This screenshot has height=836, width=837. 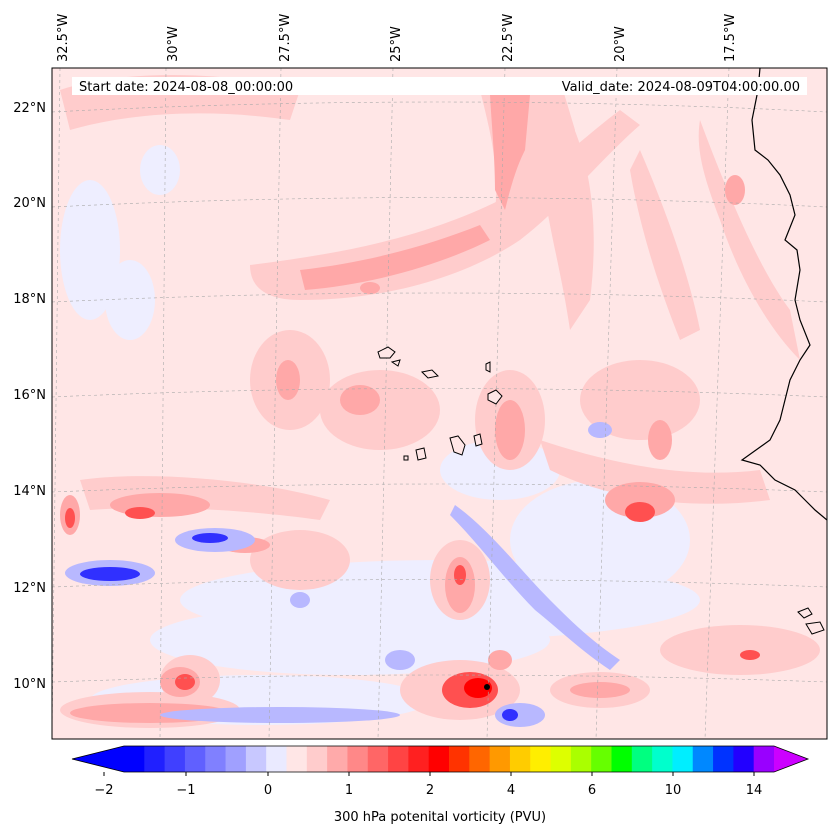 I want to click on lon-label: 22.5°W, so click(x=508, y=38).